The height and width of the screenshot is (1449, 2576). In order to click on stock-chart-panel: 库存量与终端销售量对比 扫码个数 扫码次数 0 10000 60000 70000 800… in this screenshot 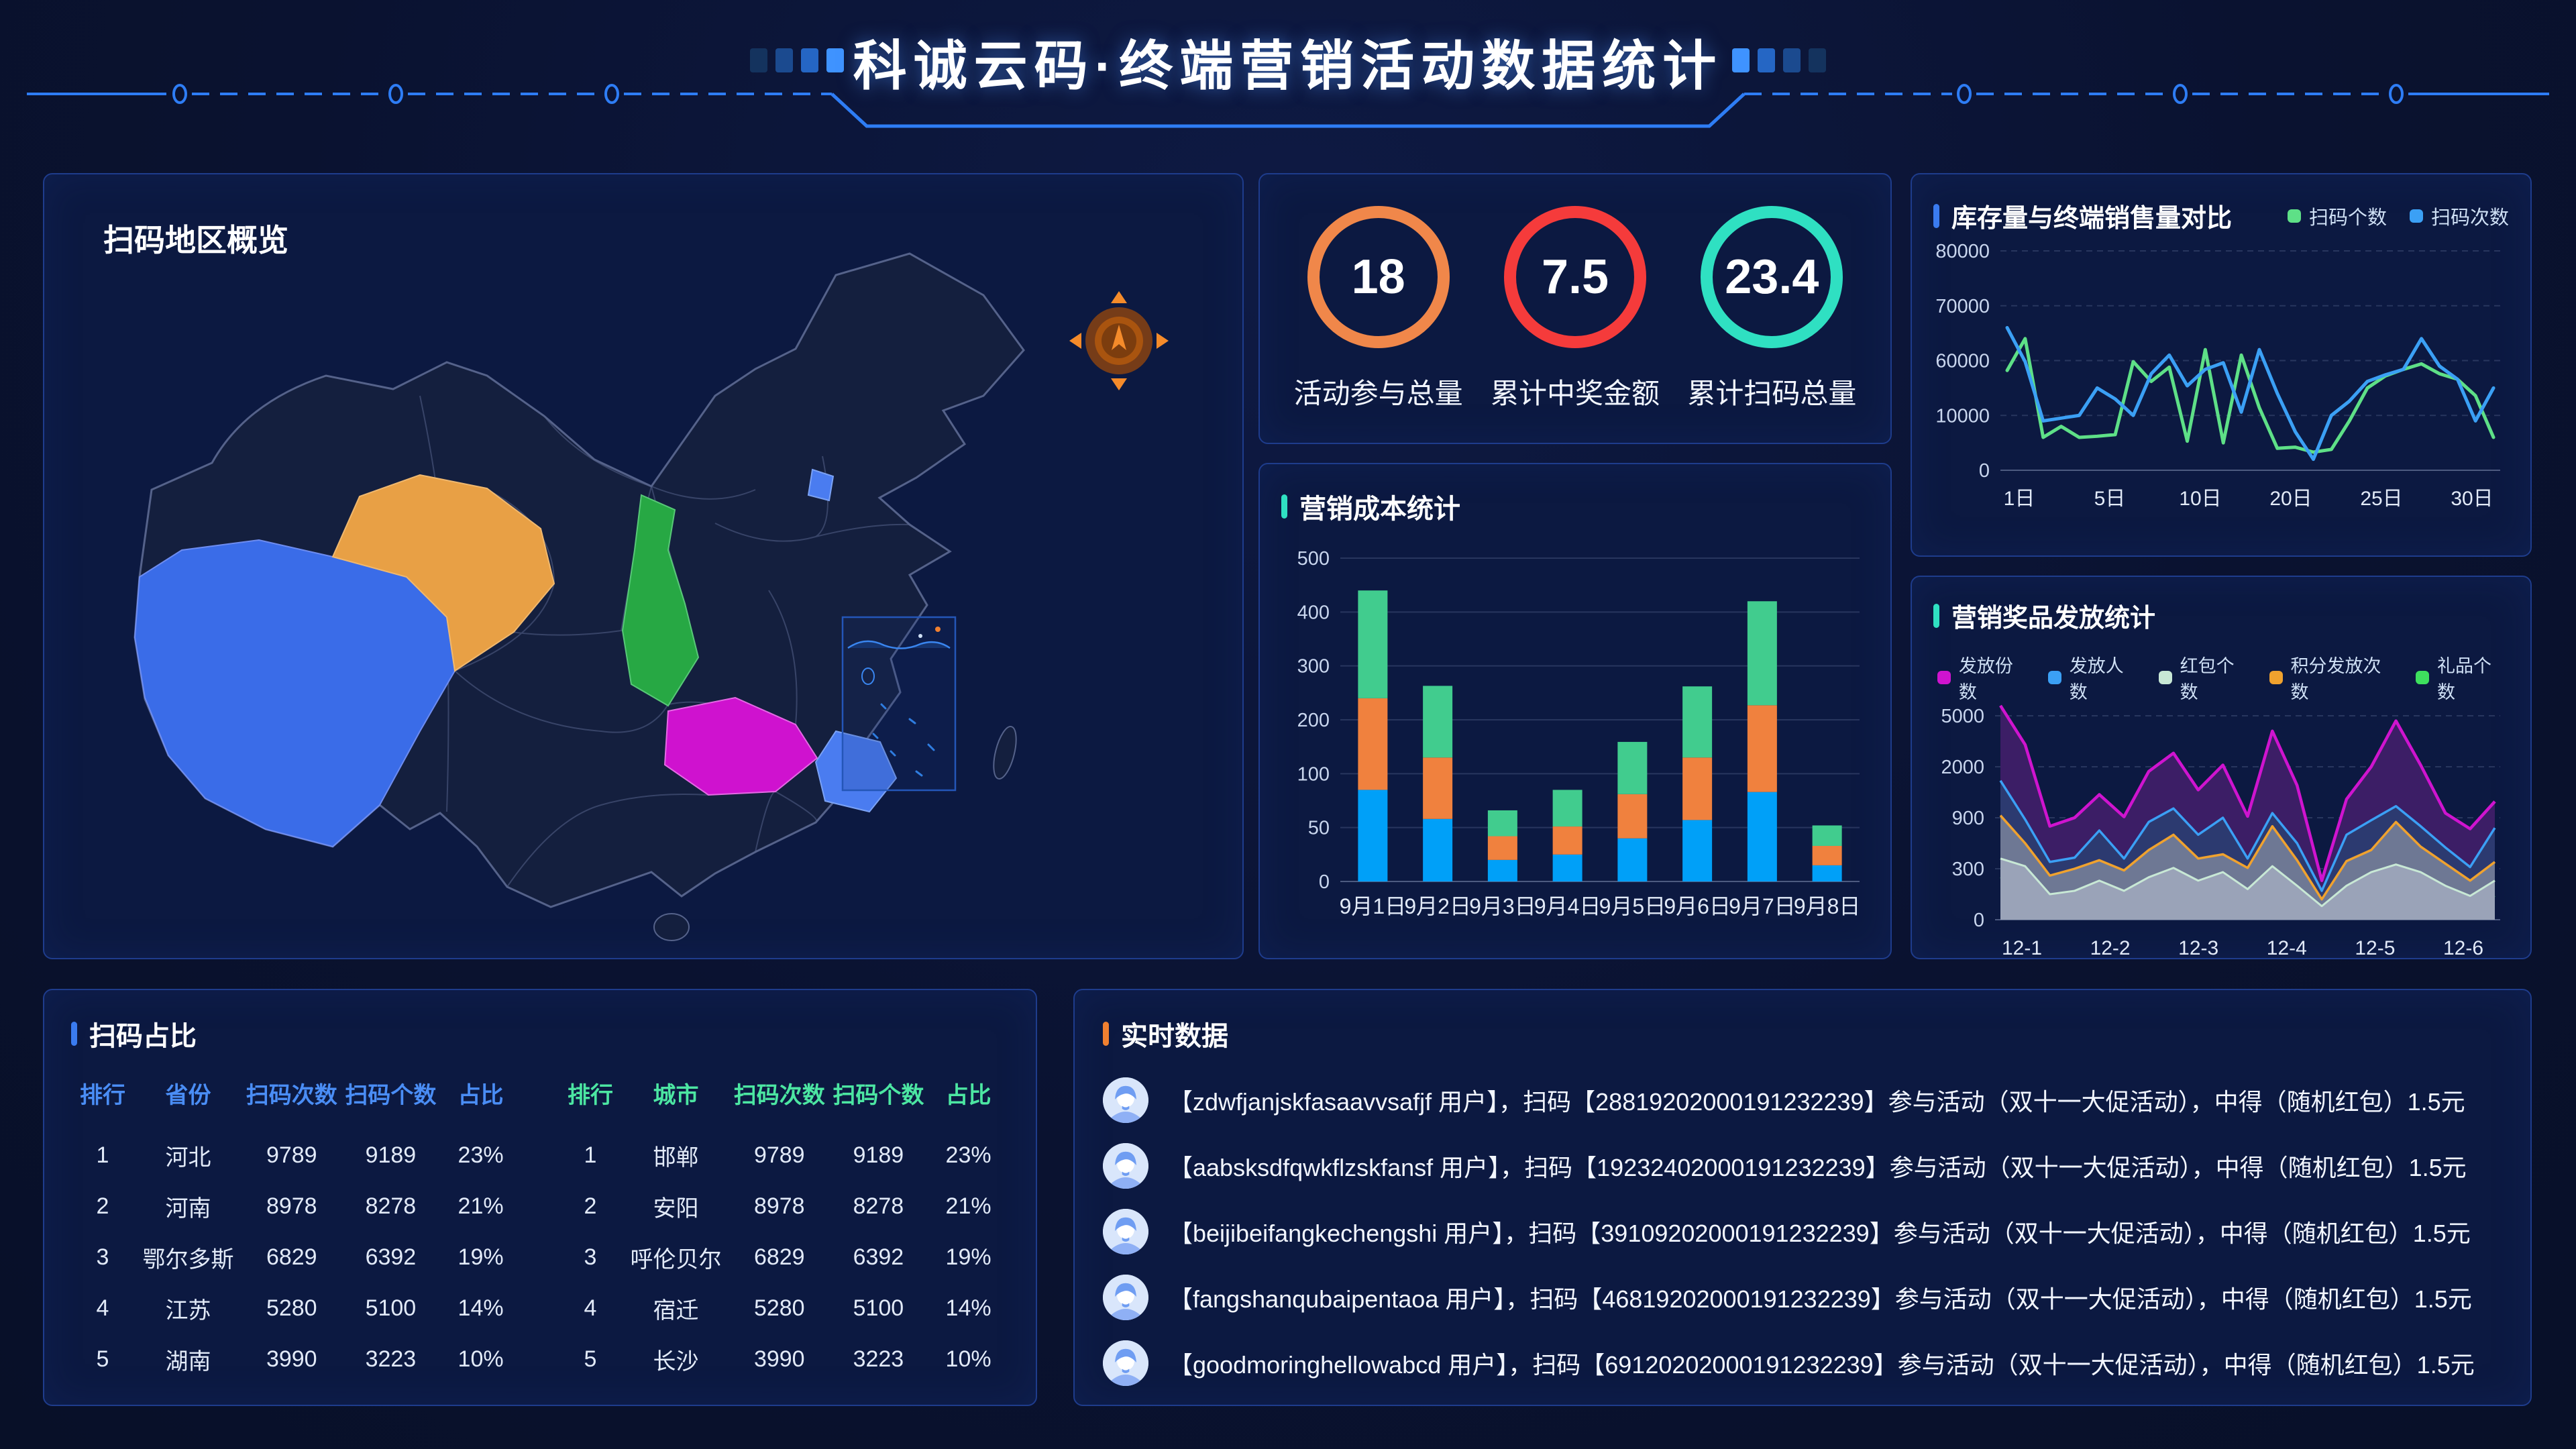, I will do `click(2221, 365)`.